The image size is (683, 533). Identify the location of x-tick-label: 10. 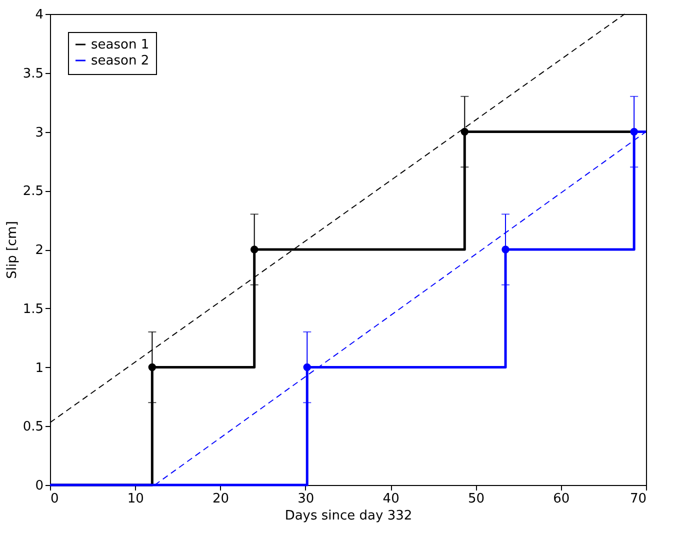
(135, 499).